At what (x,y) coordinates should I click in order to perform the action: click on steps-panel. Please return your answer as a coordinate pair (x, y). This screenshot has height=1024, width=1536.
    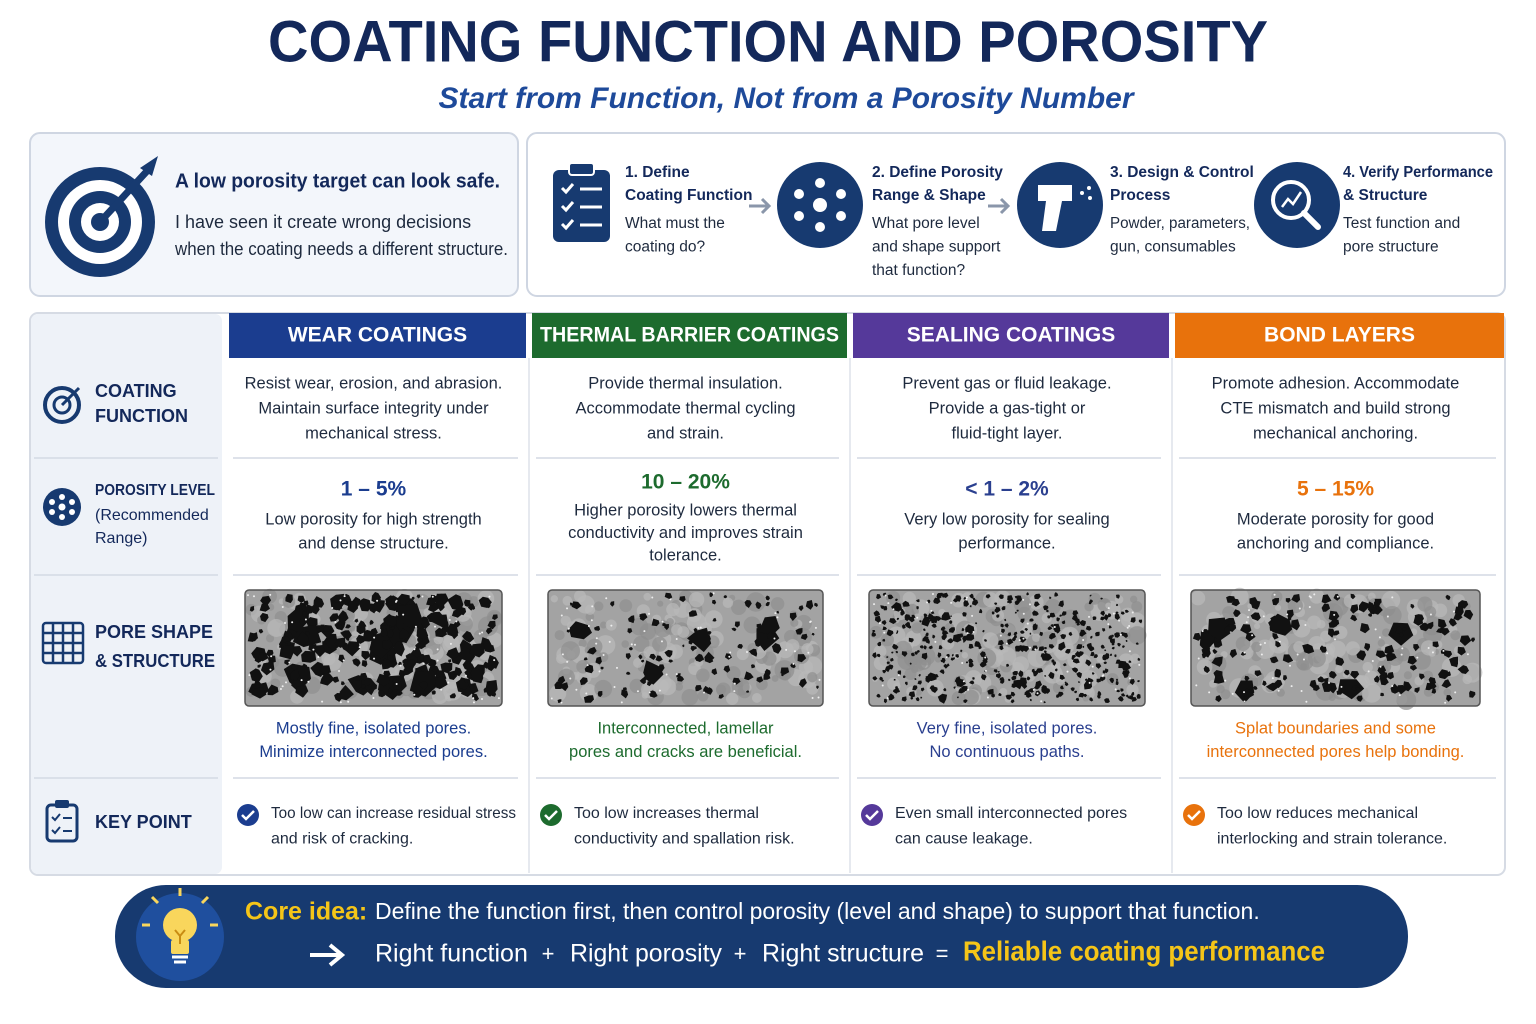
    Looking at the image, I should click on (1016, 214).